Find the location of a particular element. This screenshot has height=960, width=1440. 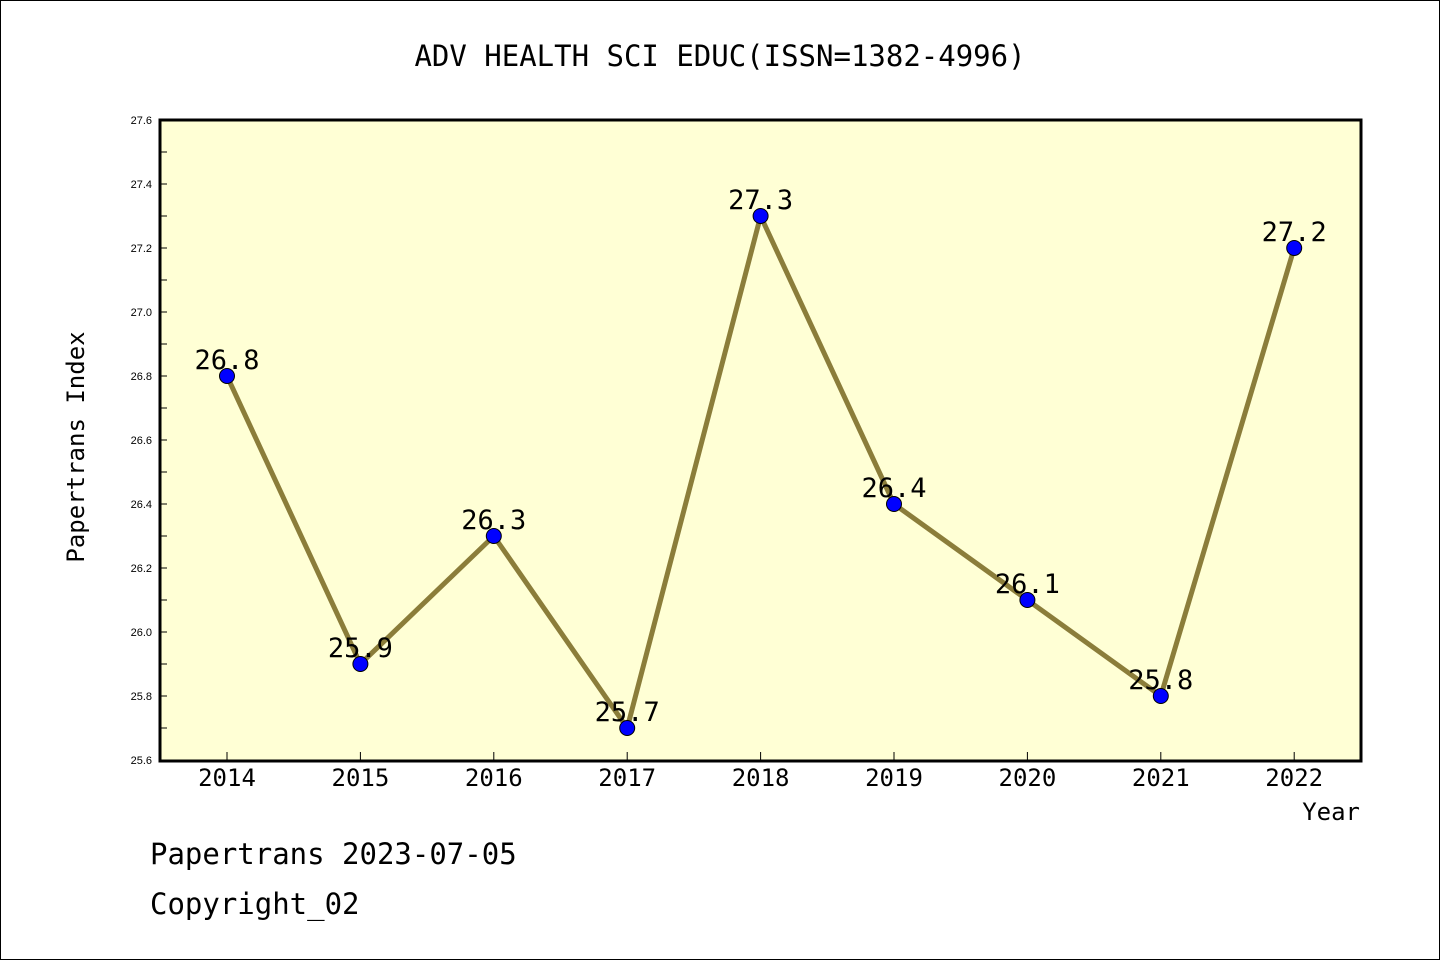

footer-copyright: Copyright_02 is located at coordinates (255, 904).